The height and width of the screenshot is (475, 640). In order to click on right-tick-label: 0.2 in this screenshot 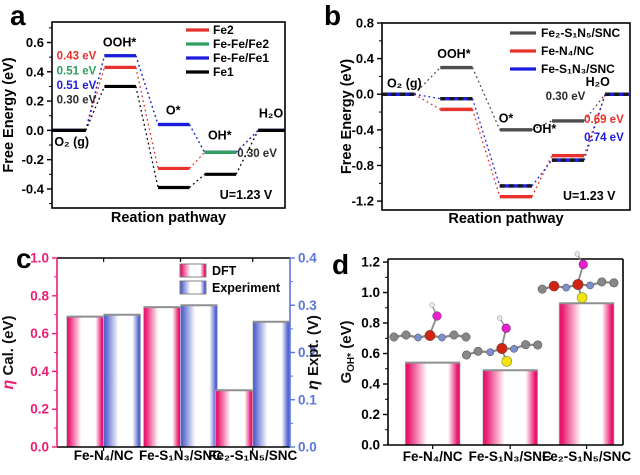, I will do `click(307, 352)`.